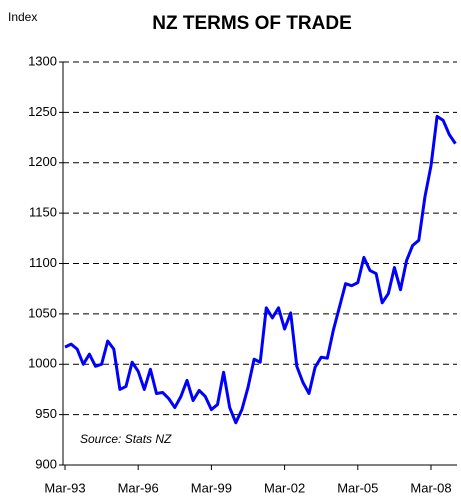 The width and height of the screenshot is (461, 497). What do you see at coordinates (42, 363) in the screenshot?
I see `y-tick-label: 1000` at bounding box center [42, 363].